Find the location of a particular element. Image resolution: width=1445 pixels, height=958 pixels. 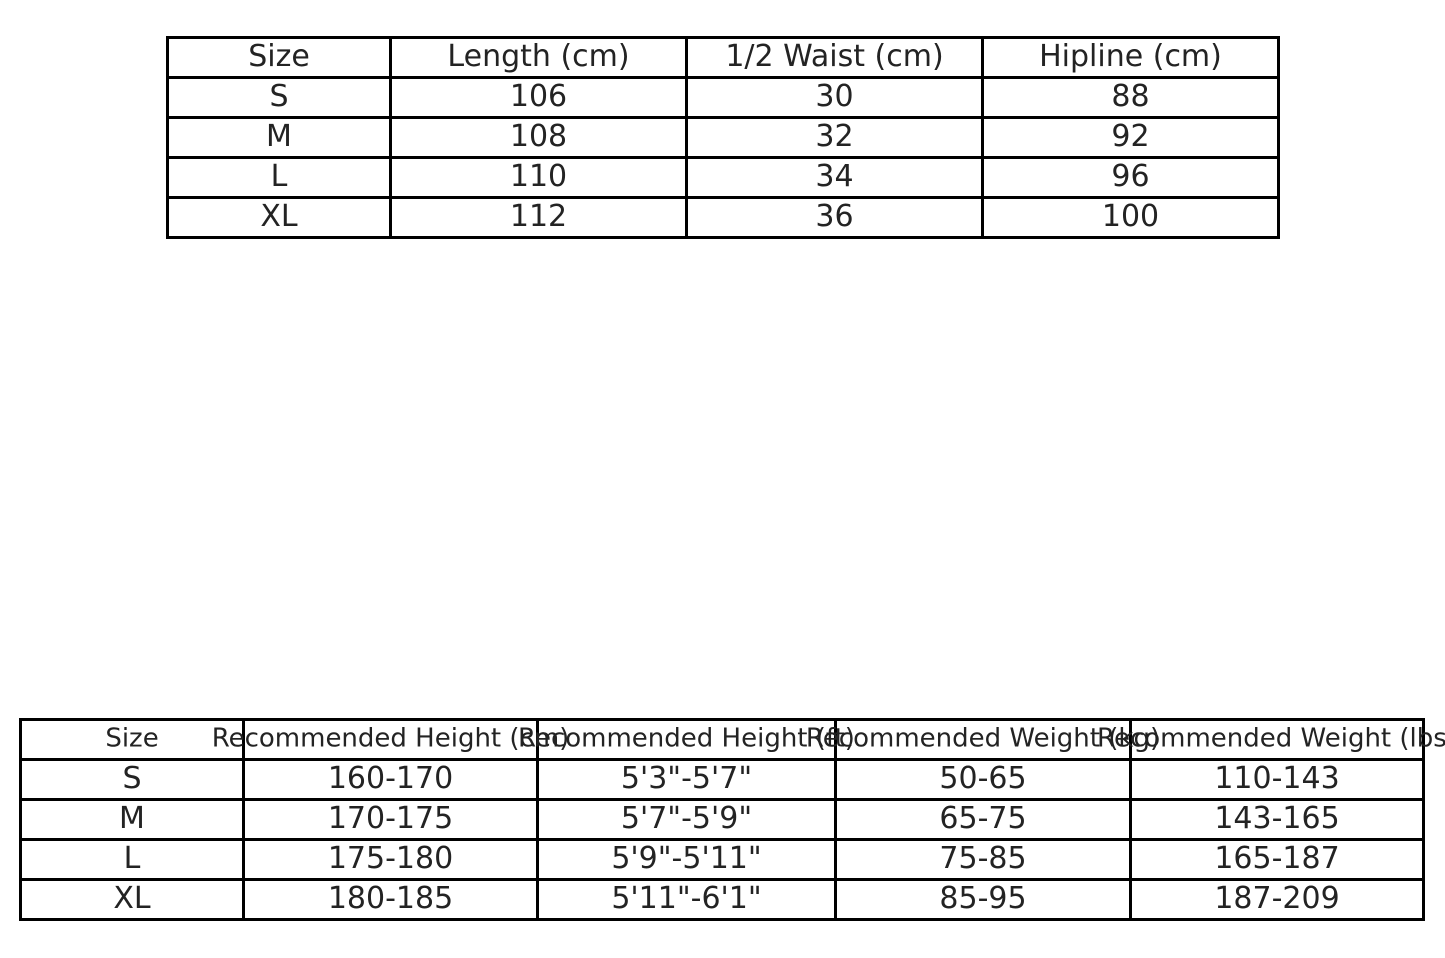

table-cell: 143-165 is located at coordinates (1277, 819).